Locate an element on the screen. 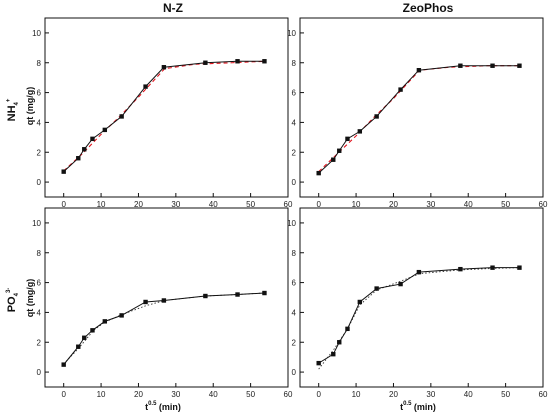 The height and width of the screenshot is (416, 550). xlabel-right: t0.5 (min) is located at coordinates (418, 406).